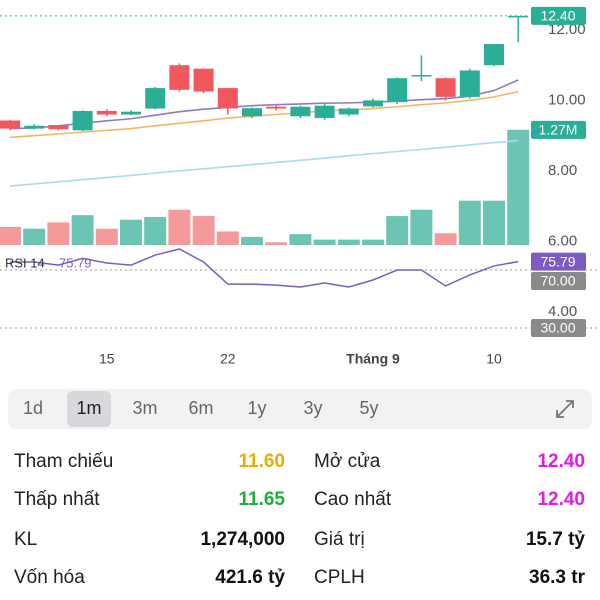 Image resolution: width=600 pixels, height=600 pixels. I want to click on x-tick-label: 10, so click(494, 359).